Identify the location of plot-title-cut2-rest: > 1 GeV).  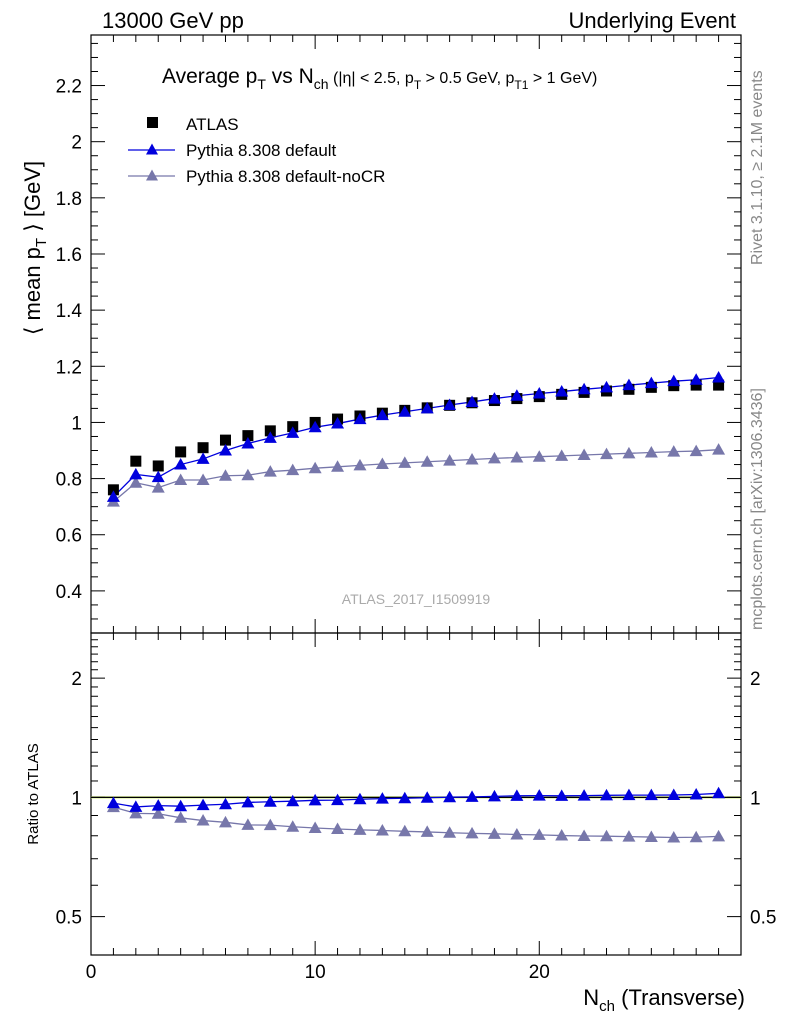
(562, 78).